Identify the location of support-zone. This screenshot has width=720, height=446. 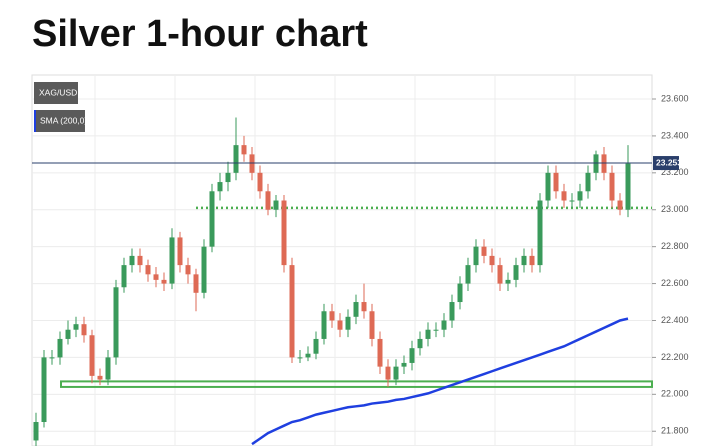
(356, 384).